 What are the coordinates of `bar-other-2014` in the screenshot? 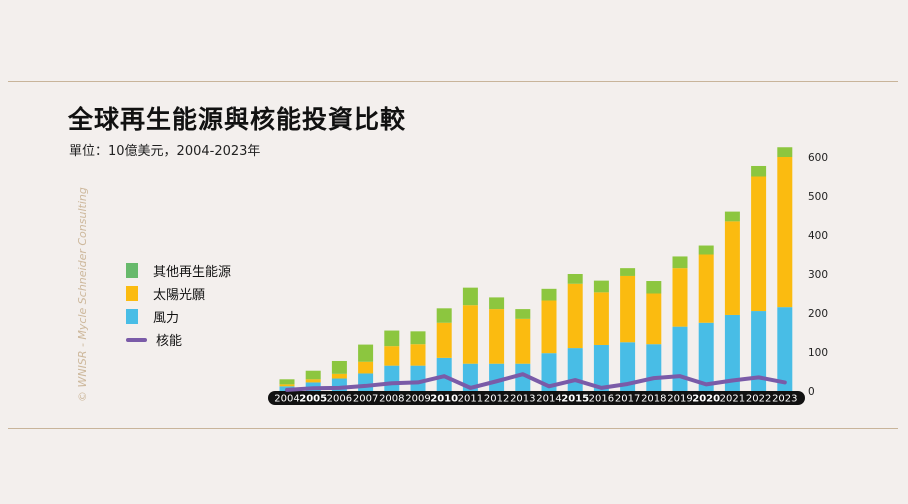 It's located at (549, 294).